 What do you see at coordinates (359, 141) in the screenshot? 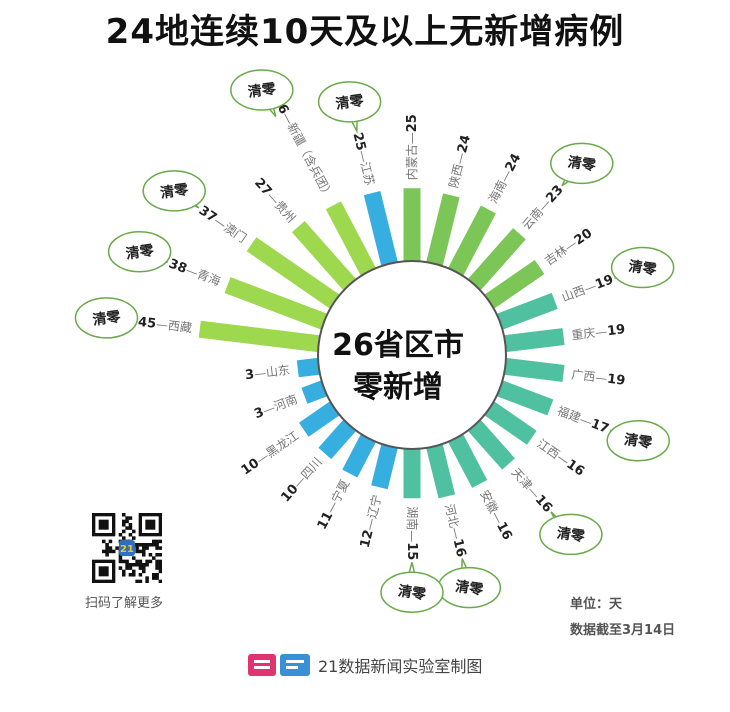
I see `value-label: 25` at bounding box center [359, 141].